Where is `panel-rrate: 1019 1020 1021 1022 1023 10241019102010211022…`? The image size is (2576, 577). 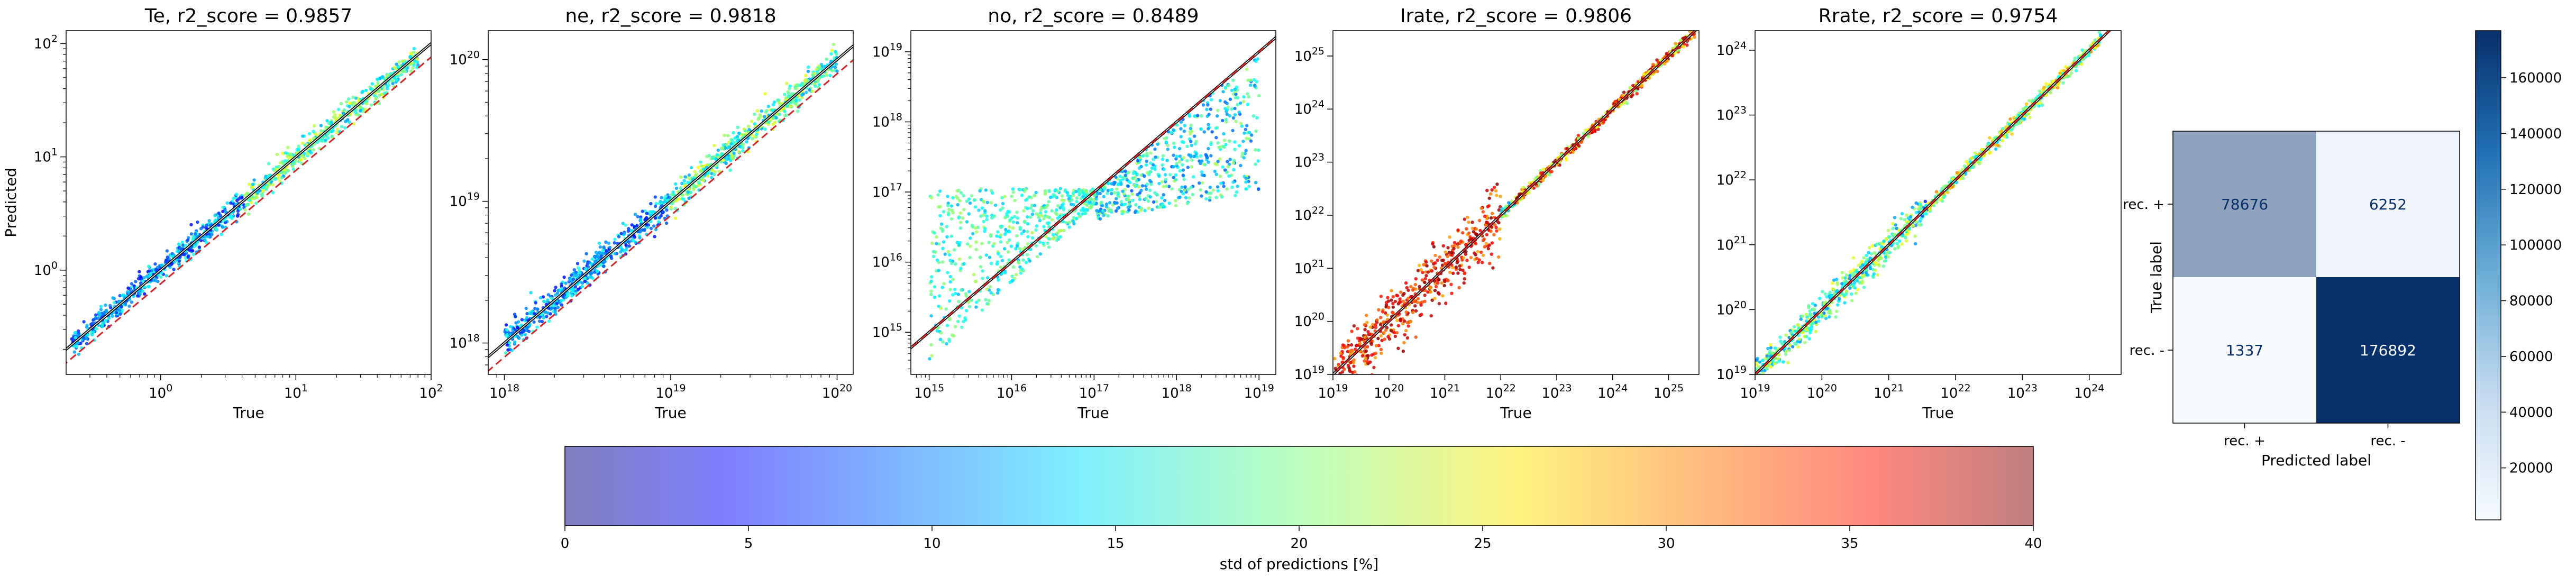
panel-rrate: 1019 1020 1021 1022 1023 10241019102010211022… is located at coordinates (1919, 213).